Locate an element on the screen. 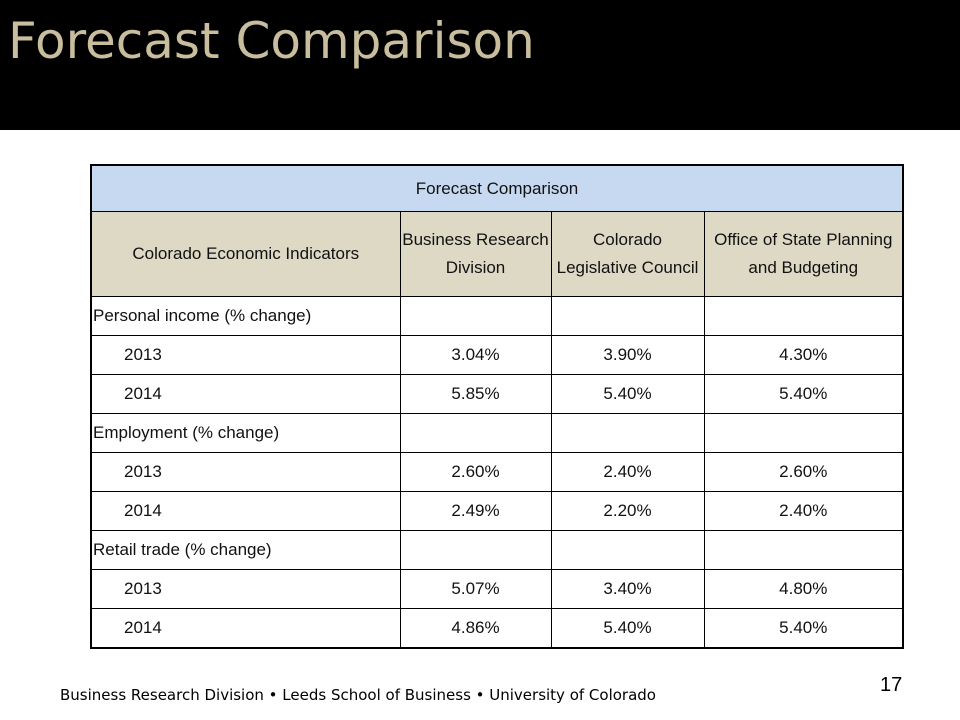  table-row: 2013 2.60% 2.40% 2.60% is located at coordinates (497, 472).